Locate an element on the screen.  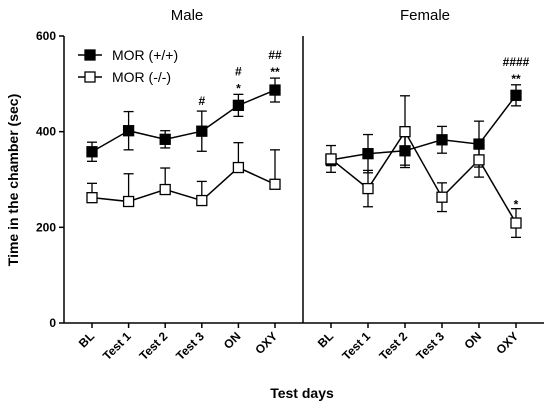
significance-marker: ## is located at coordinates (275, 55).